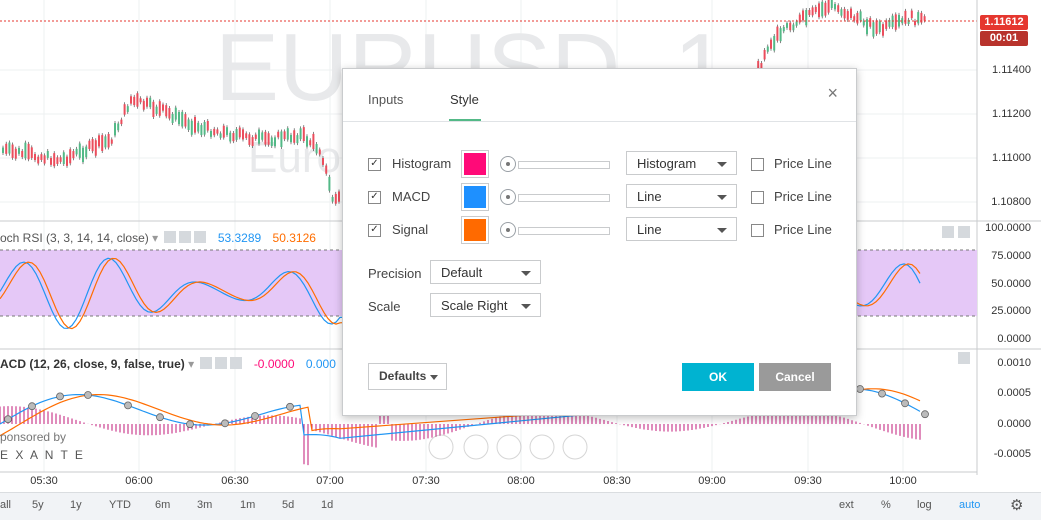  What do you see at coordinates (163, 505) in the screenshot?
I see `range-6m-button: 6m` at bounding box center [163, 505].